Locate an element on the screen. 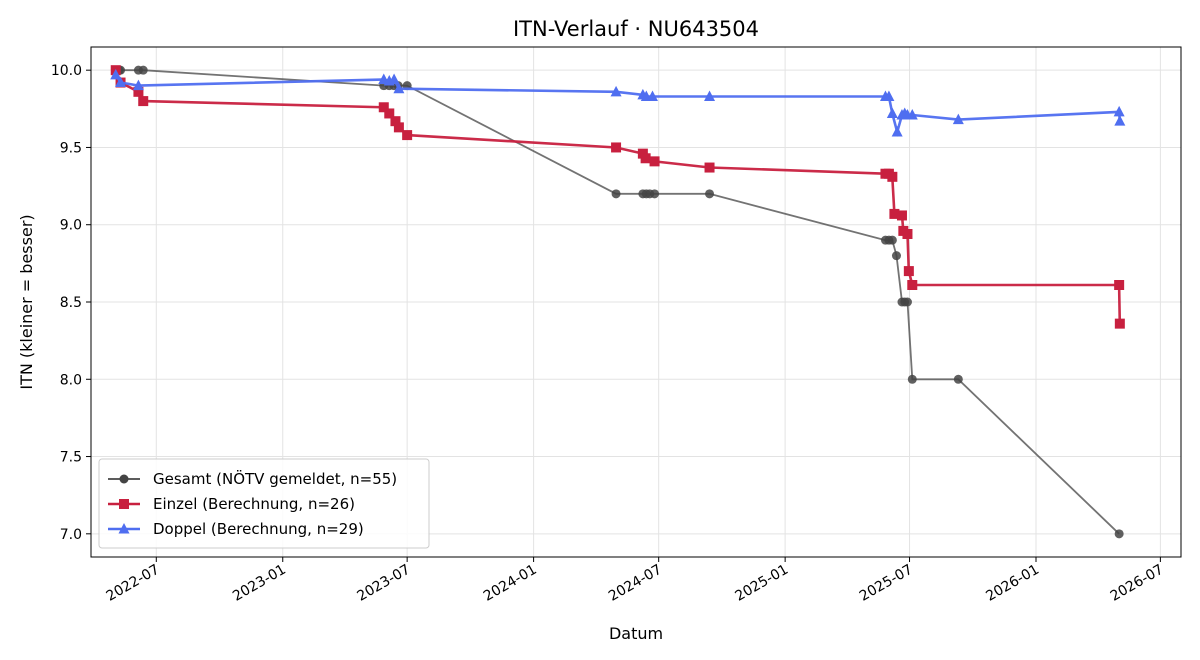  y-axis-ticks: 7.0 7.5 8.0 8.5 9.0 9.5 10.0 is located at coordinates (71, 303).